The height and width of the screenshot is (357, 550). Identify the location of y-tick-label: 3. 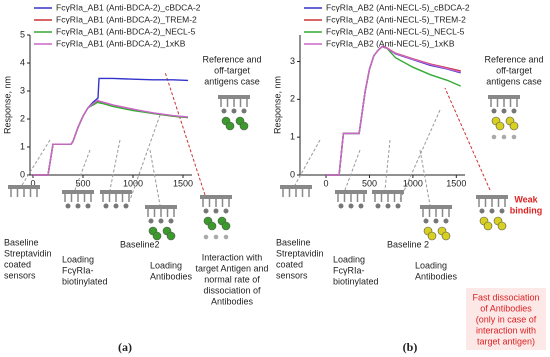
(292, 61).